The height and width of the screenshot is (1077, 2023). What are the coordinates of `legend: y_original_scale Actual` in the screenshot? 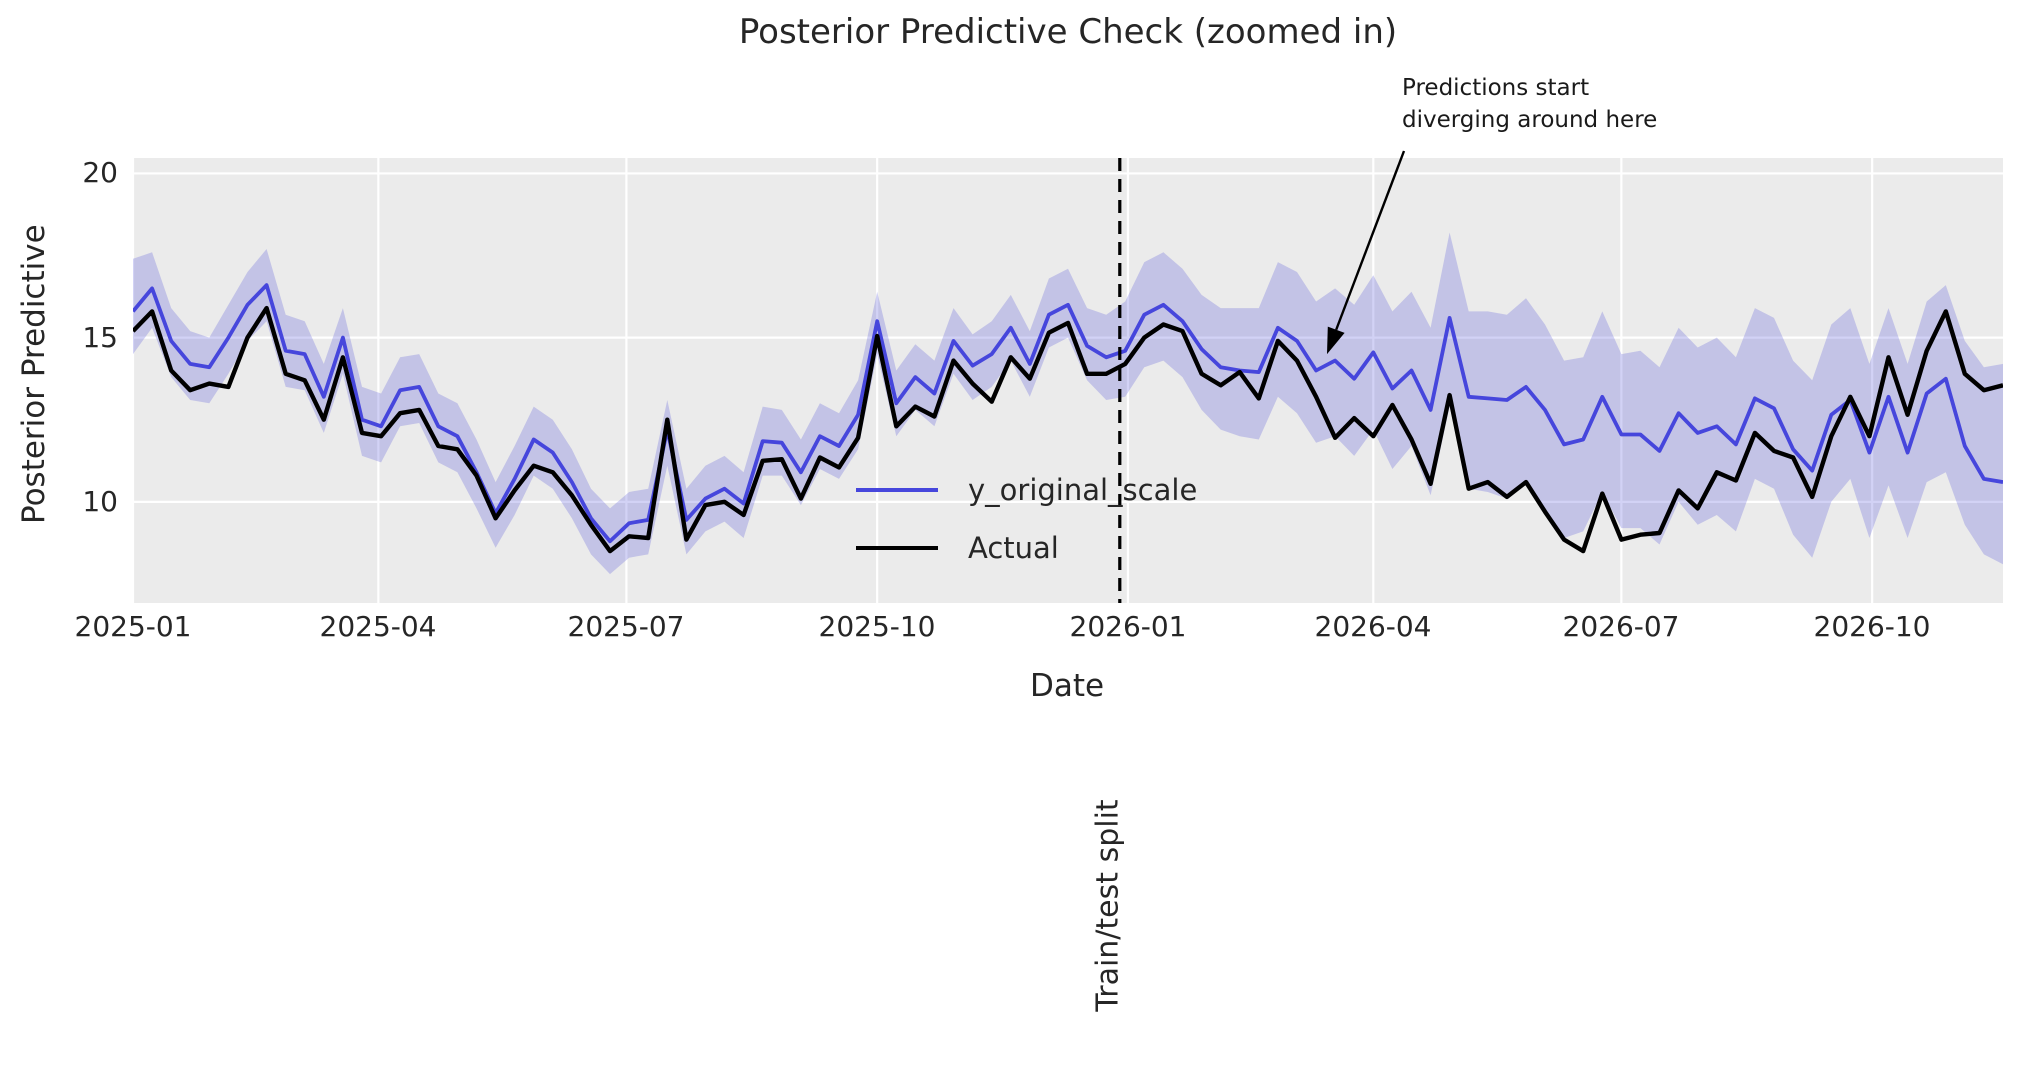 It's located at (1026, 519).